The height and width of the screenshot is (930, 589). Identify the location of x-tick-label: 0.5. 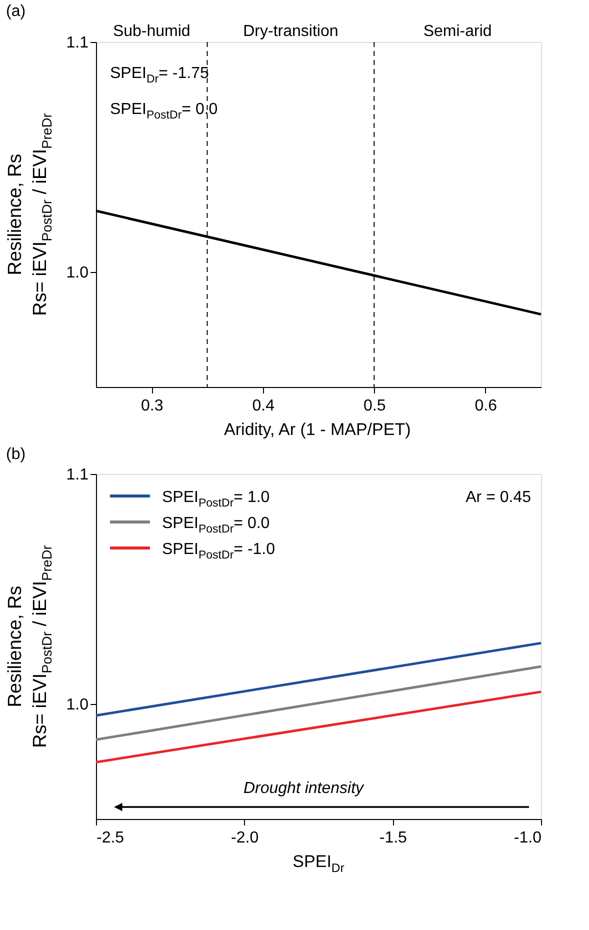
(375, 406).